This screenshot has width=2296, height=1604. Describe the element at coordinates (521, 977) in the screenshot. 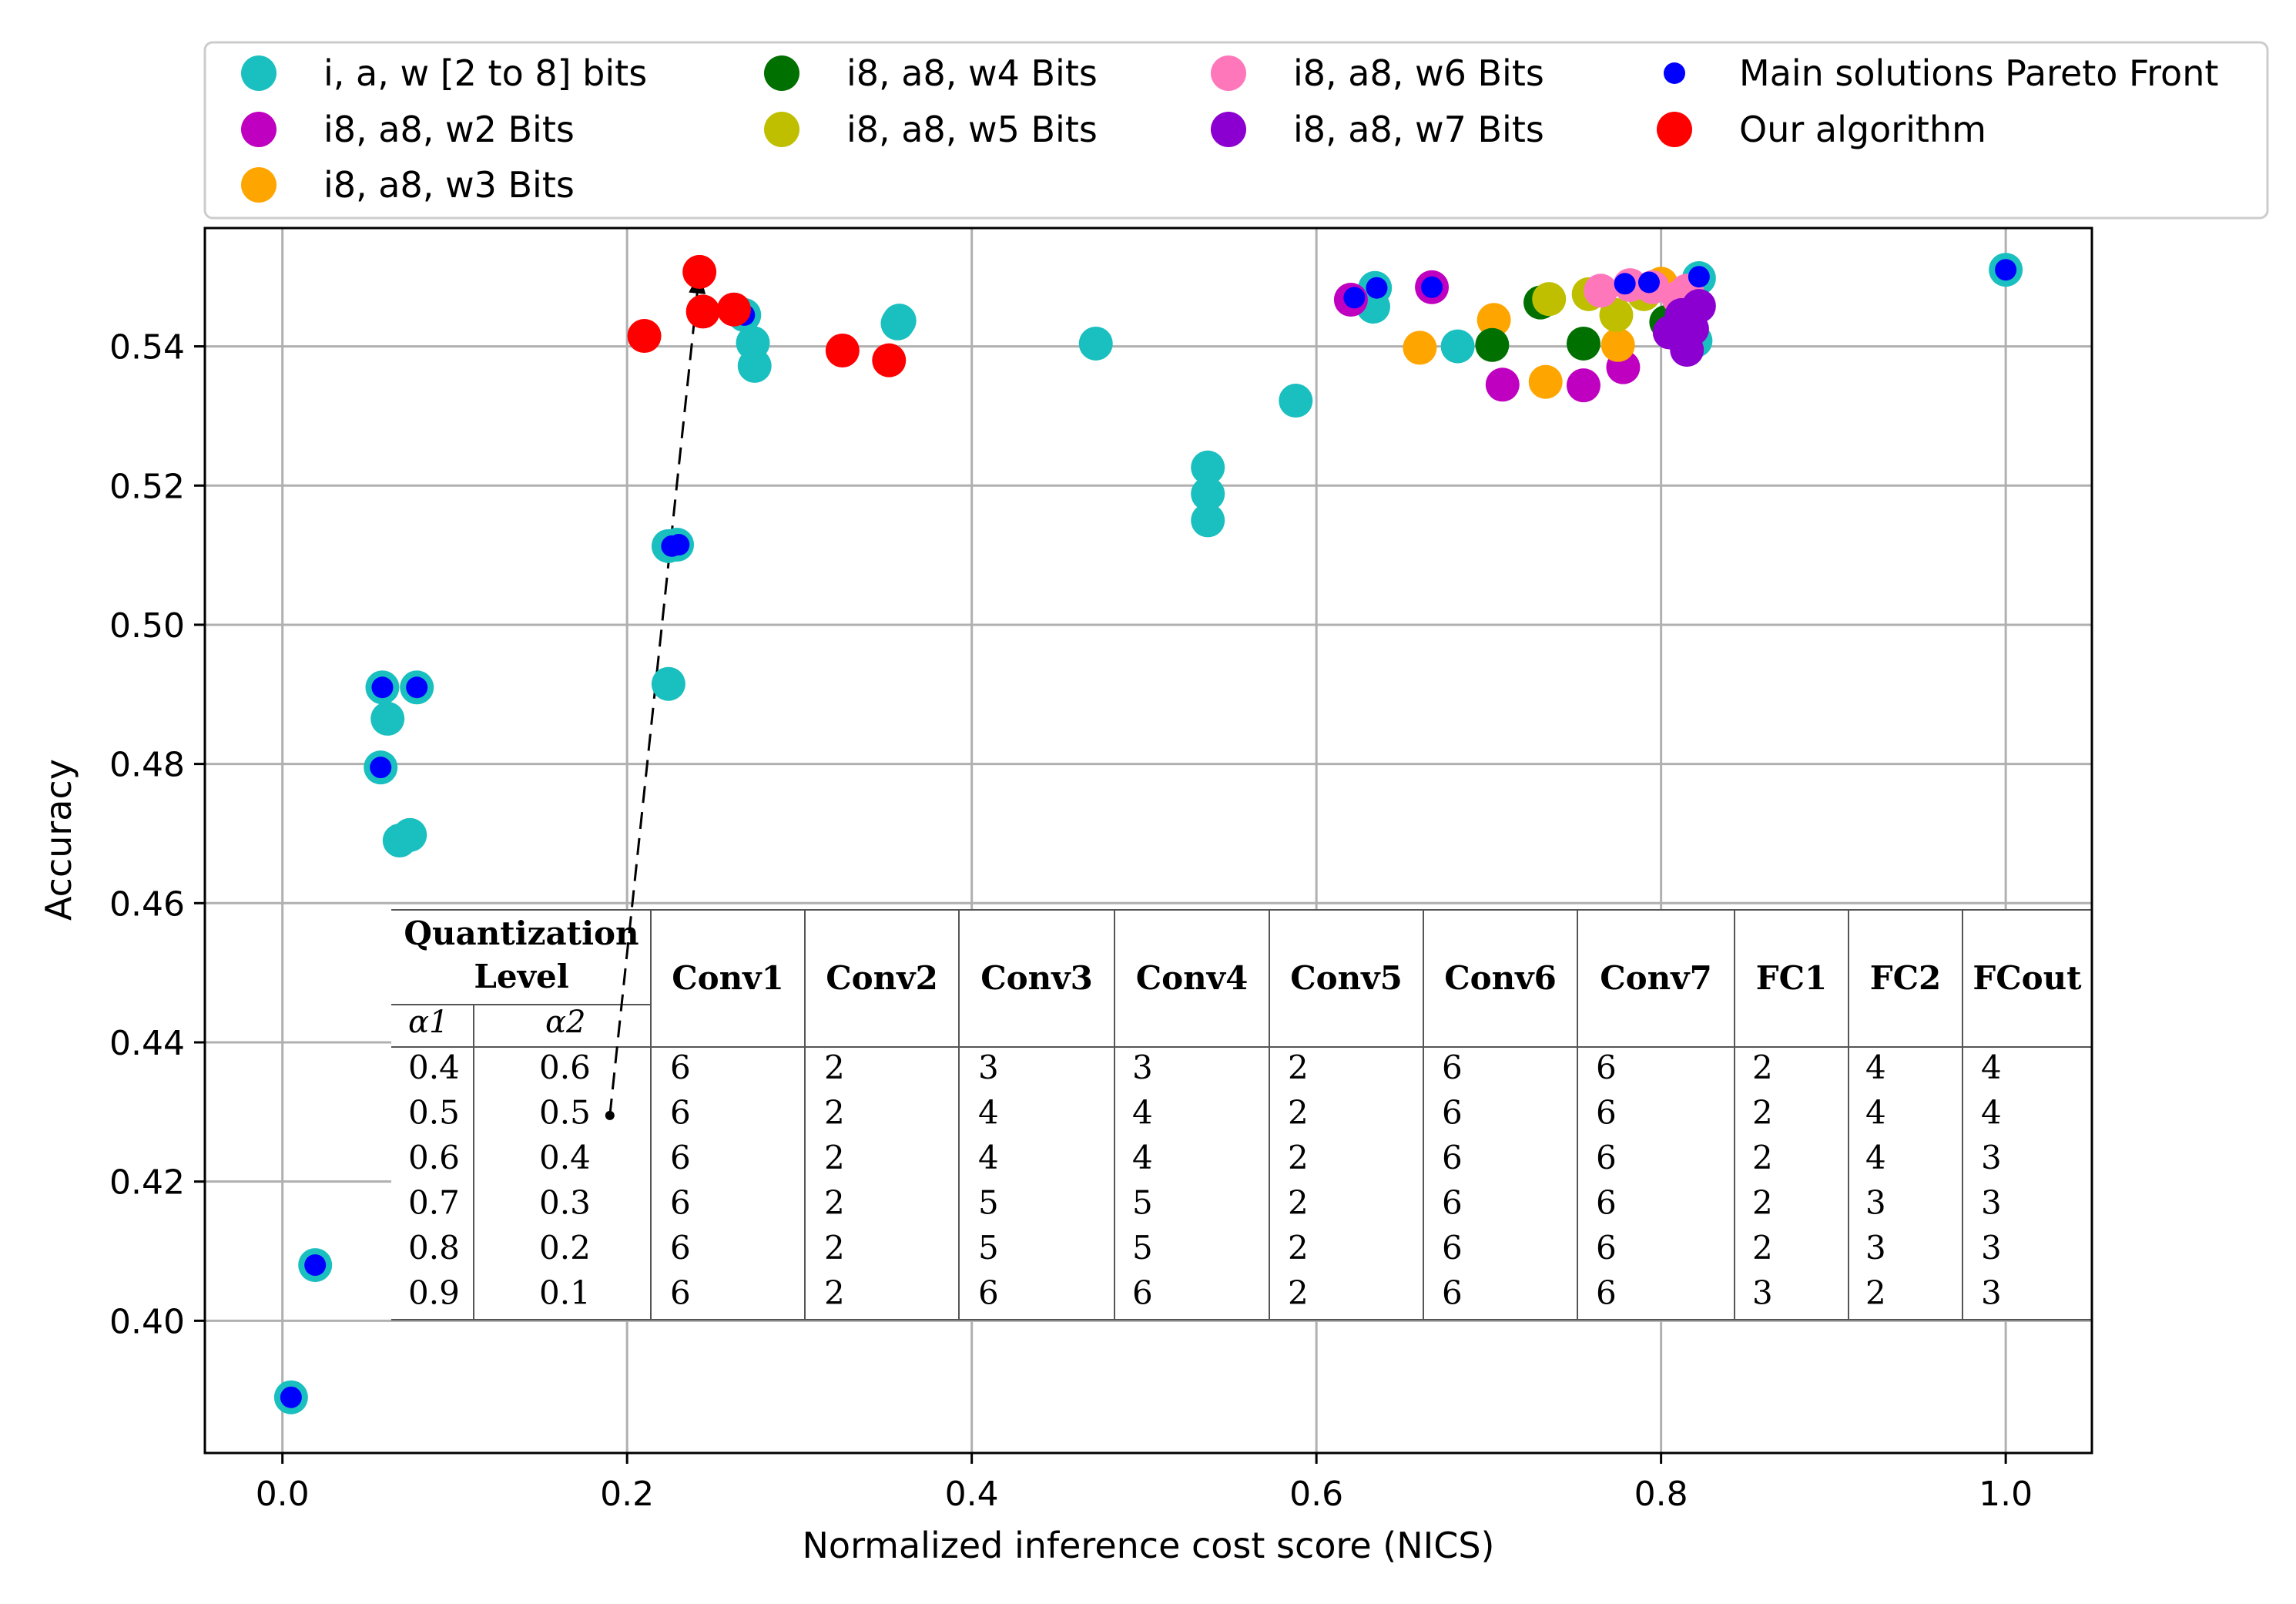

I see `table-group-header: Level` at that location.